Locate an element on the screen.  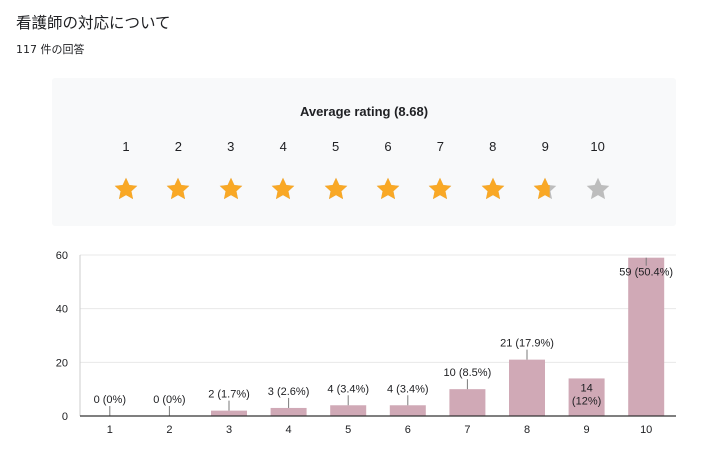
star-number-9: 9 is located at coordinates (545, 146).